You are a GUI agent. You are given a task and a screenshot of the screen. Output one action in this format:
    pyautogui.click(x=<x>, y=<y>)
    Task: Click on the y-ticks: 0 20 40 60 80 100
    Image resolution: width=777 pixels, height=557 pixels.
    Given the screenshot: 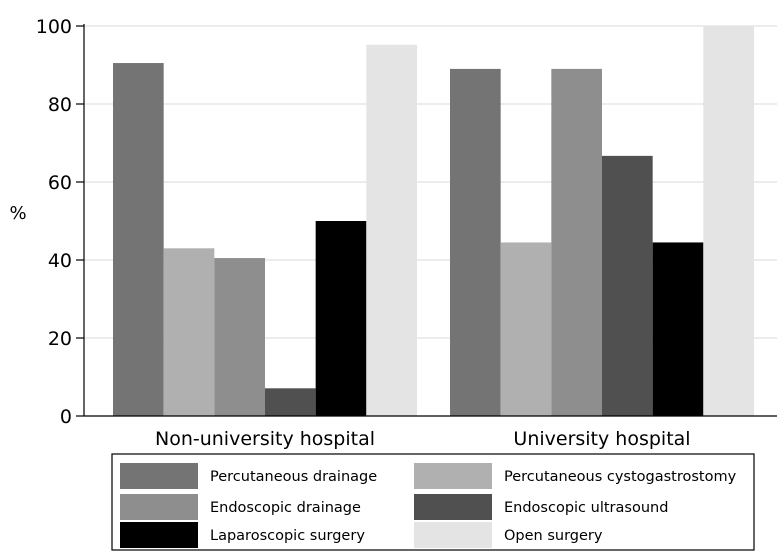 What is the action you would take?
    pyautogui.click(x=60, y=222)
    